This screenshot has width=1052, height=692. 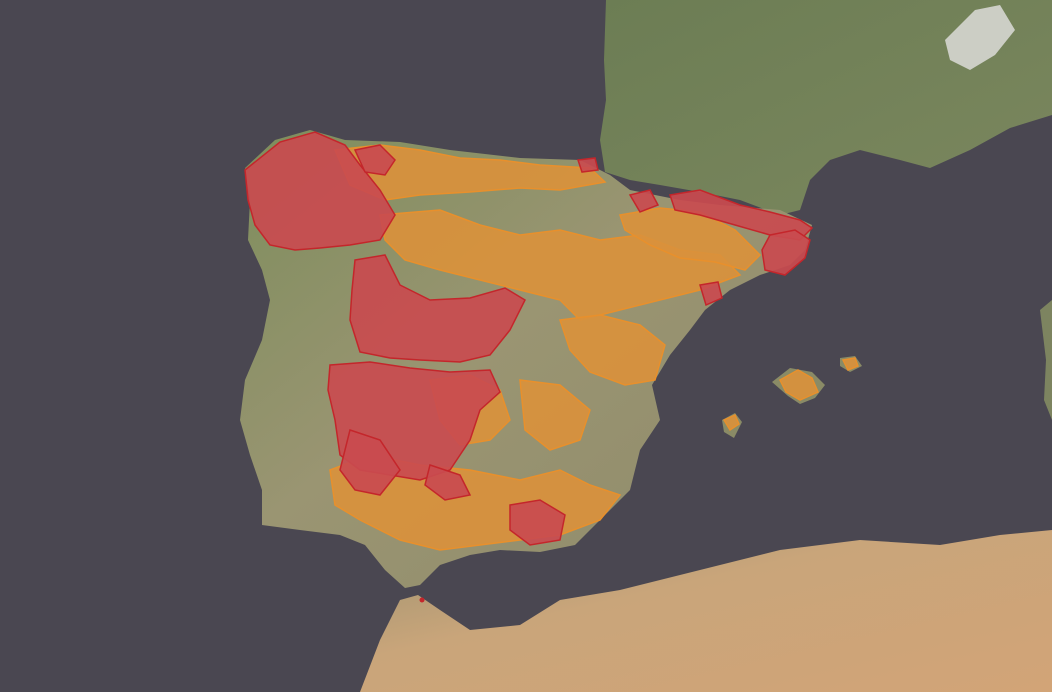 What do you see at coordinates (470, 172) in the screenshot?
I see `medium-zone-north` at bounding box center [470, 172].